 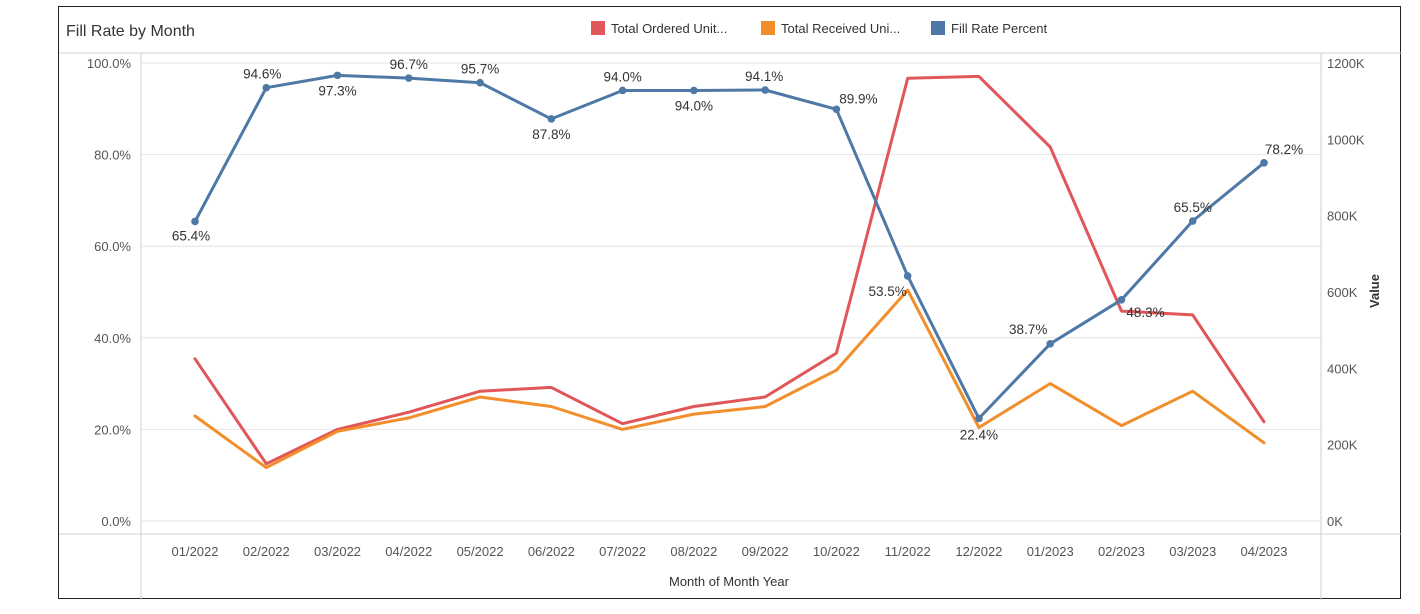 What do you see at coordinates (1050, 551) in the screenshot?
I see `x-tick-label: 01/2023` at bounding box center [1050, 551].